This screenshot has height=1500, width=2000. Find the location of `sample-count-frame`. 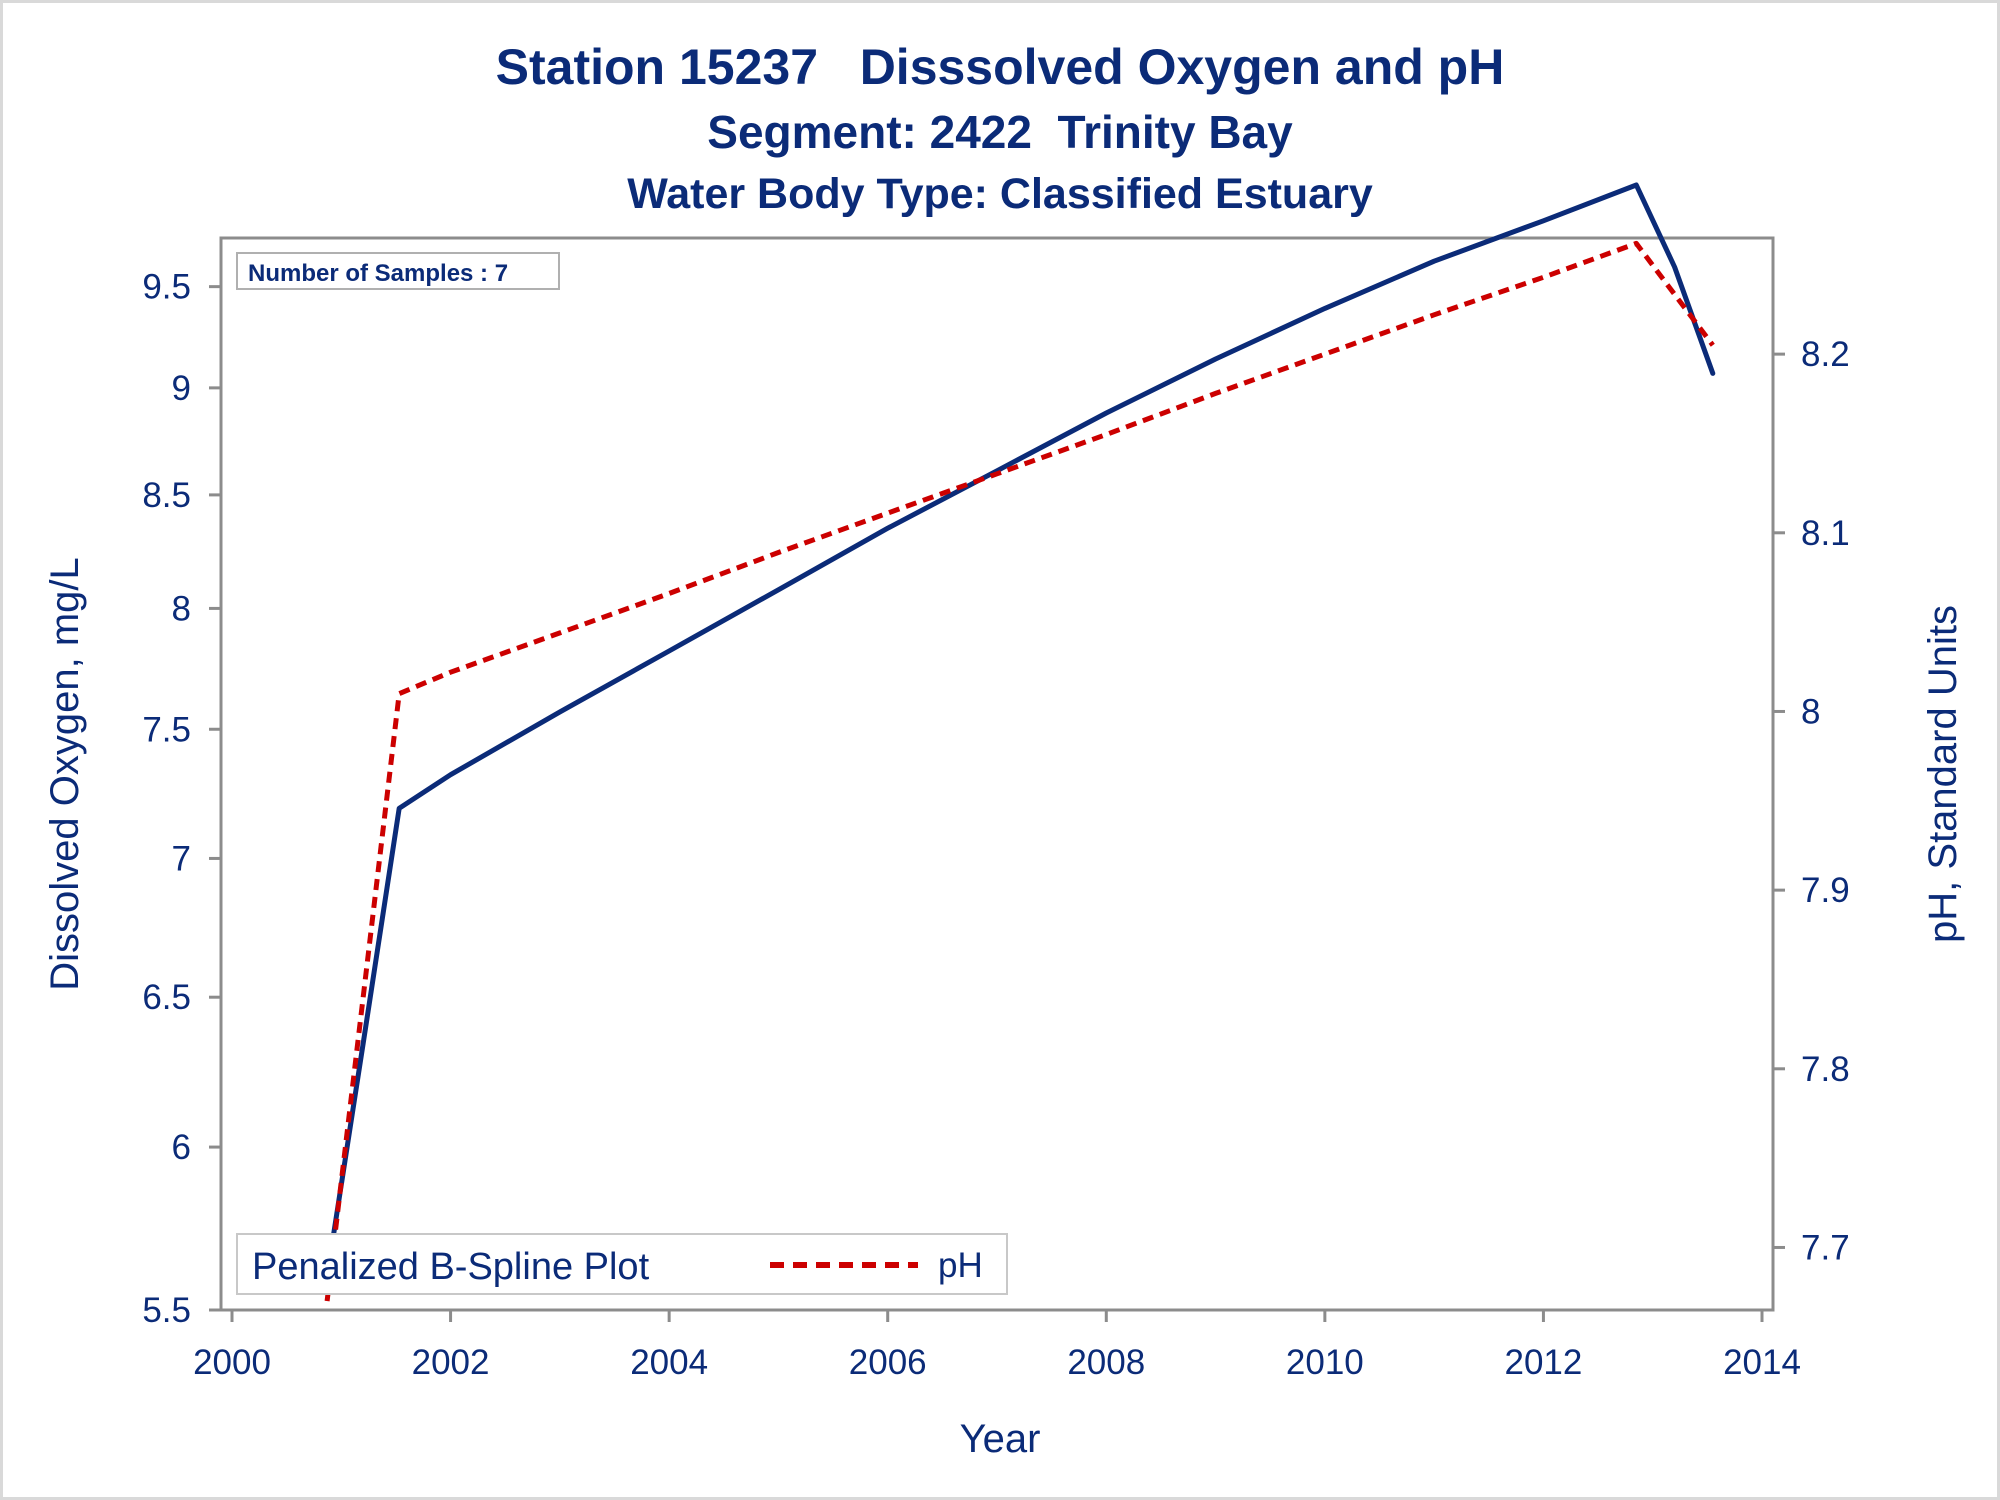

sample-count-frame is located at coordinates (398, 271).